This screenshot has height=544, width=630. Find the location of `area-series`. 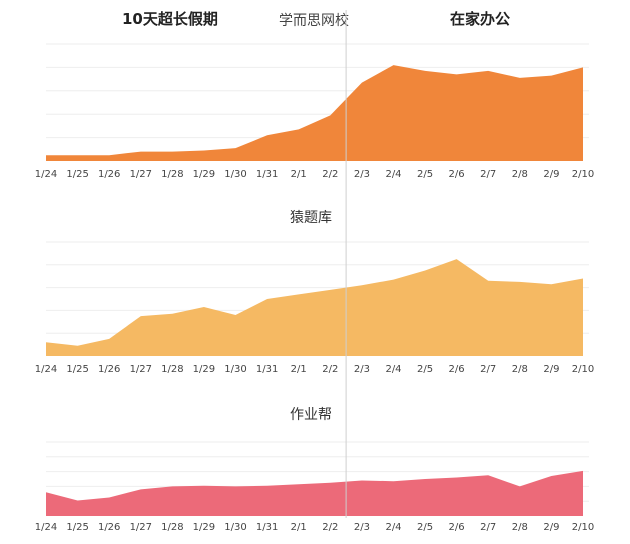

area-series is located at coordinates (314, 493).